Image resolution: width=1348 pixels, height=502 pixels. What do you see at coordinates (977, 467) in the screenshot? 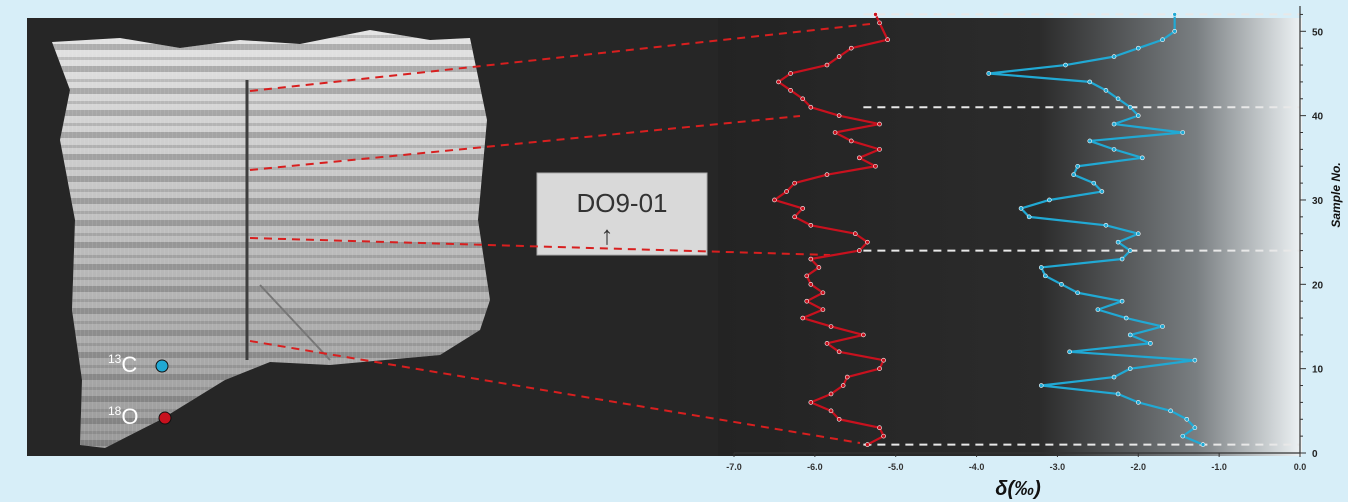
I see `x-tick-label: -4.0` at bounding box center [977, 467].